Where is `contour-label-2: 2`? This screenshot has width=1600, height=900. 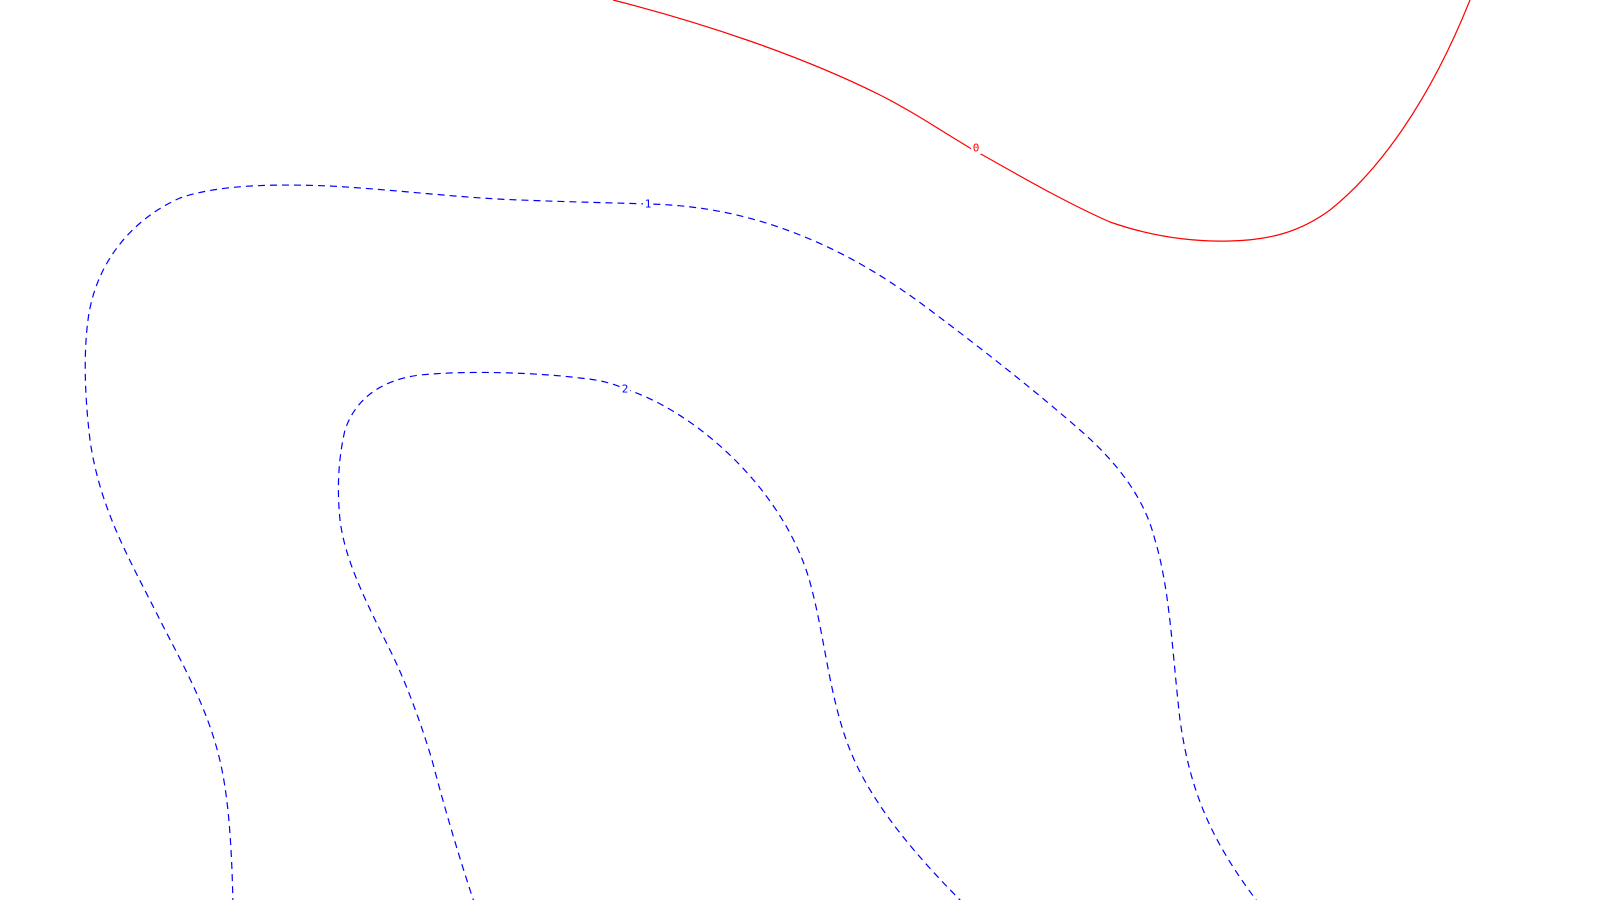 contour-label-2: 2 is located at coordinates (625, 389).